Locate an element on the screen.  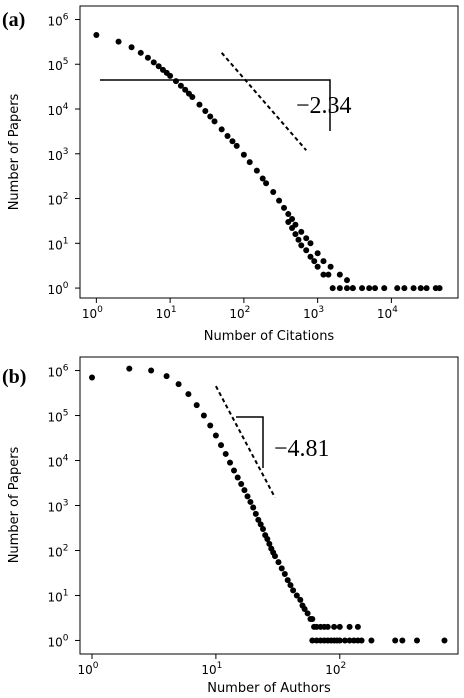
x-tick-label-base-0: 10 is located at coordinates (89, 314).